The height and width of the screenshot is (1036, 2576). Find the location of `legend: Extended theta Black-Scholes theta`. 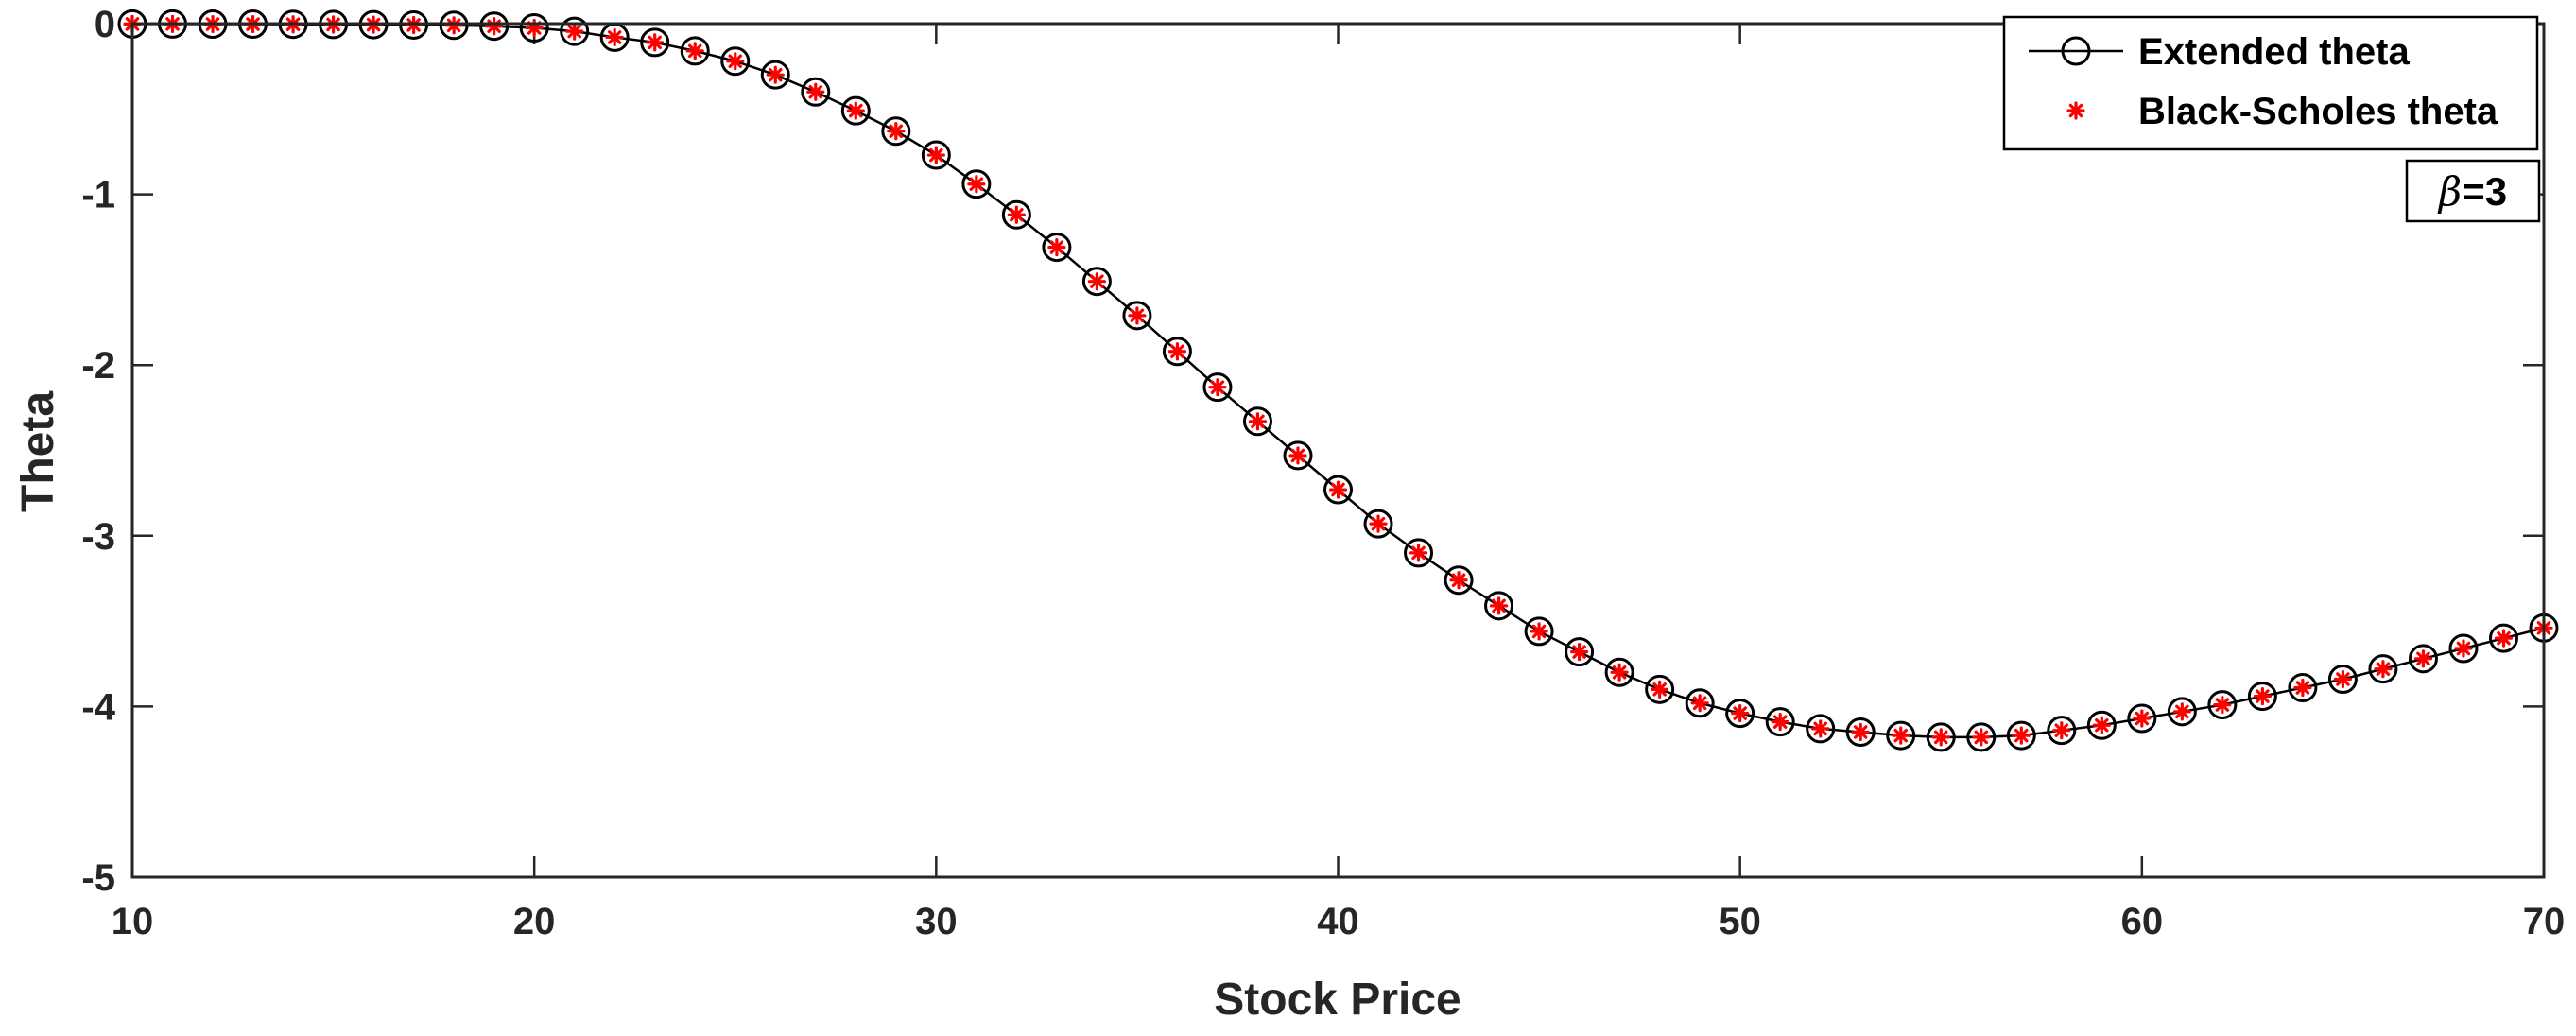

legend: Extended theta Black-Scholes theta is located at coordinates (2270, 83).